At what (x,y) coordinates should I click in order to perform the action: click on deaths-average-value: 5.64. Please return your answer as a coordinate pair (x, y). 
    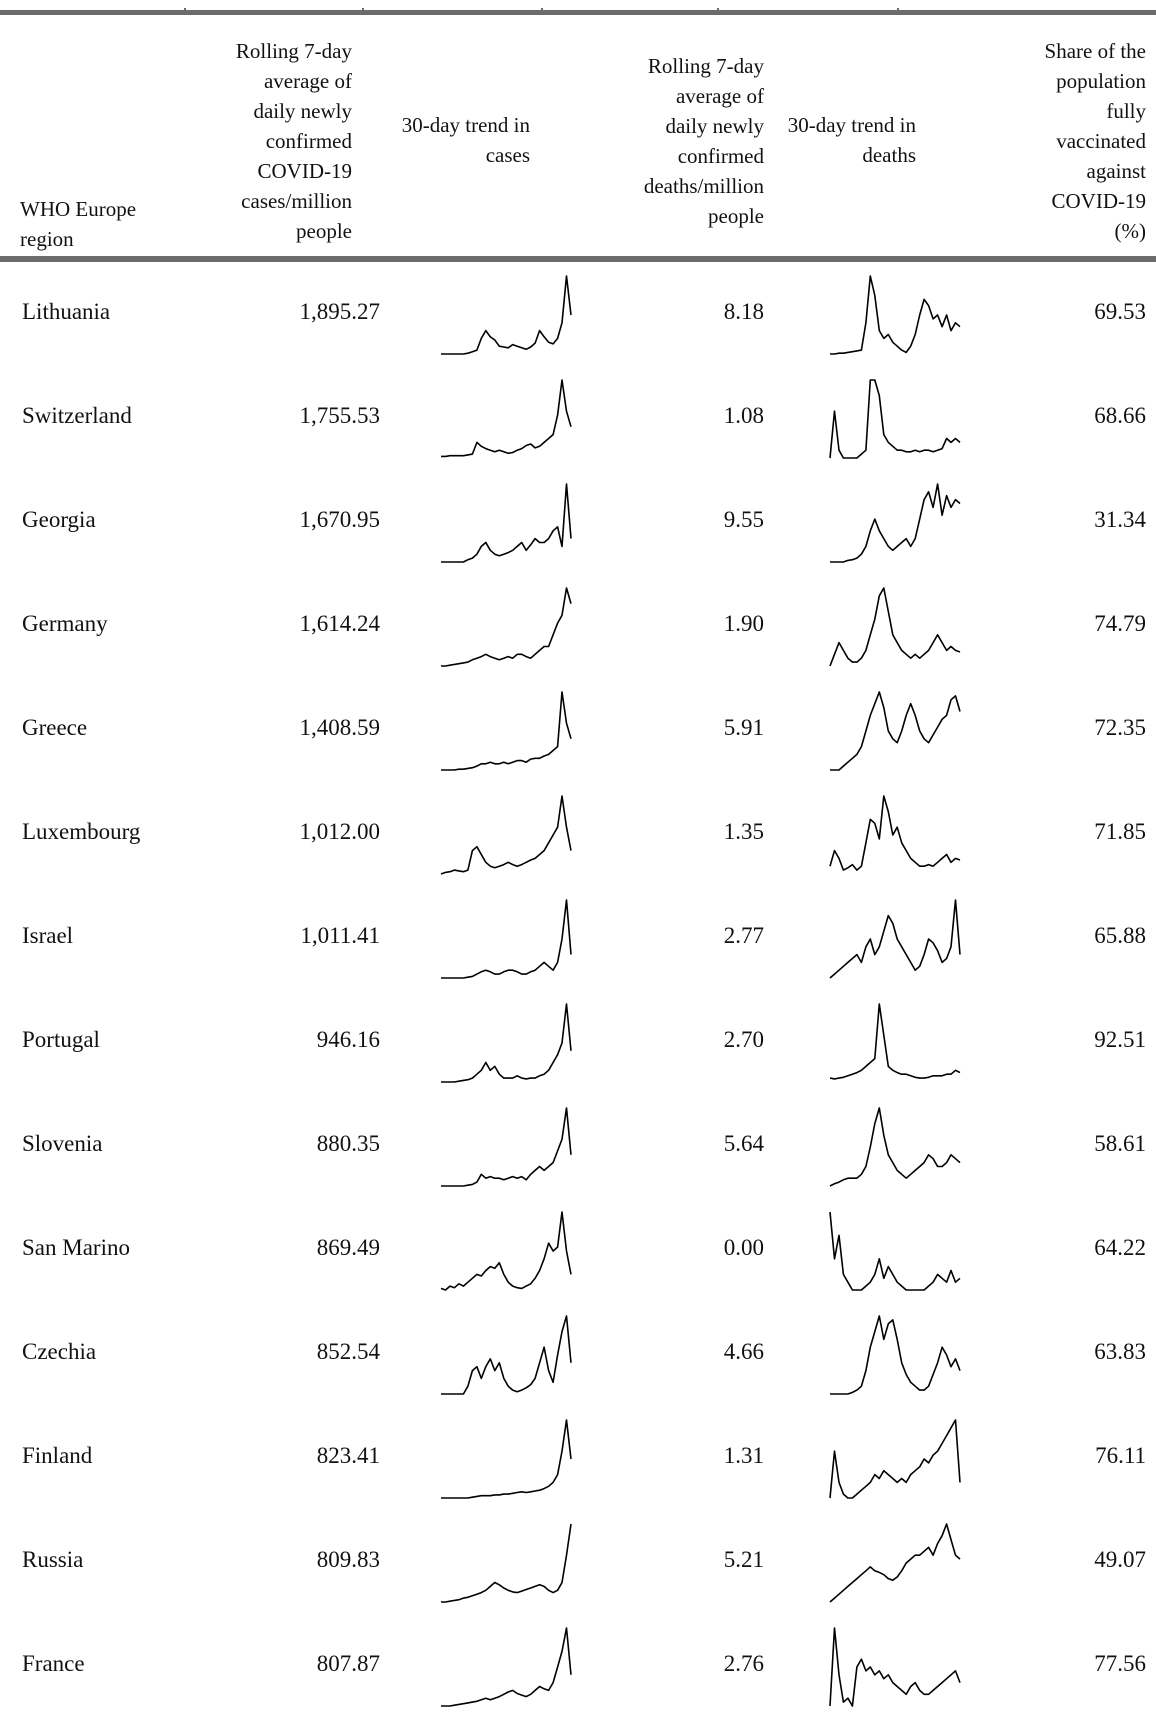
    Looking at the image, I should click on (743, 1143).